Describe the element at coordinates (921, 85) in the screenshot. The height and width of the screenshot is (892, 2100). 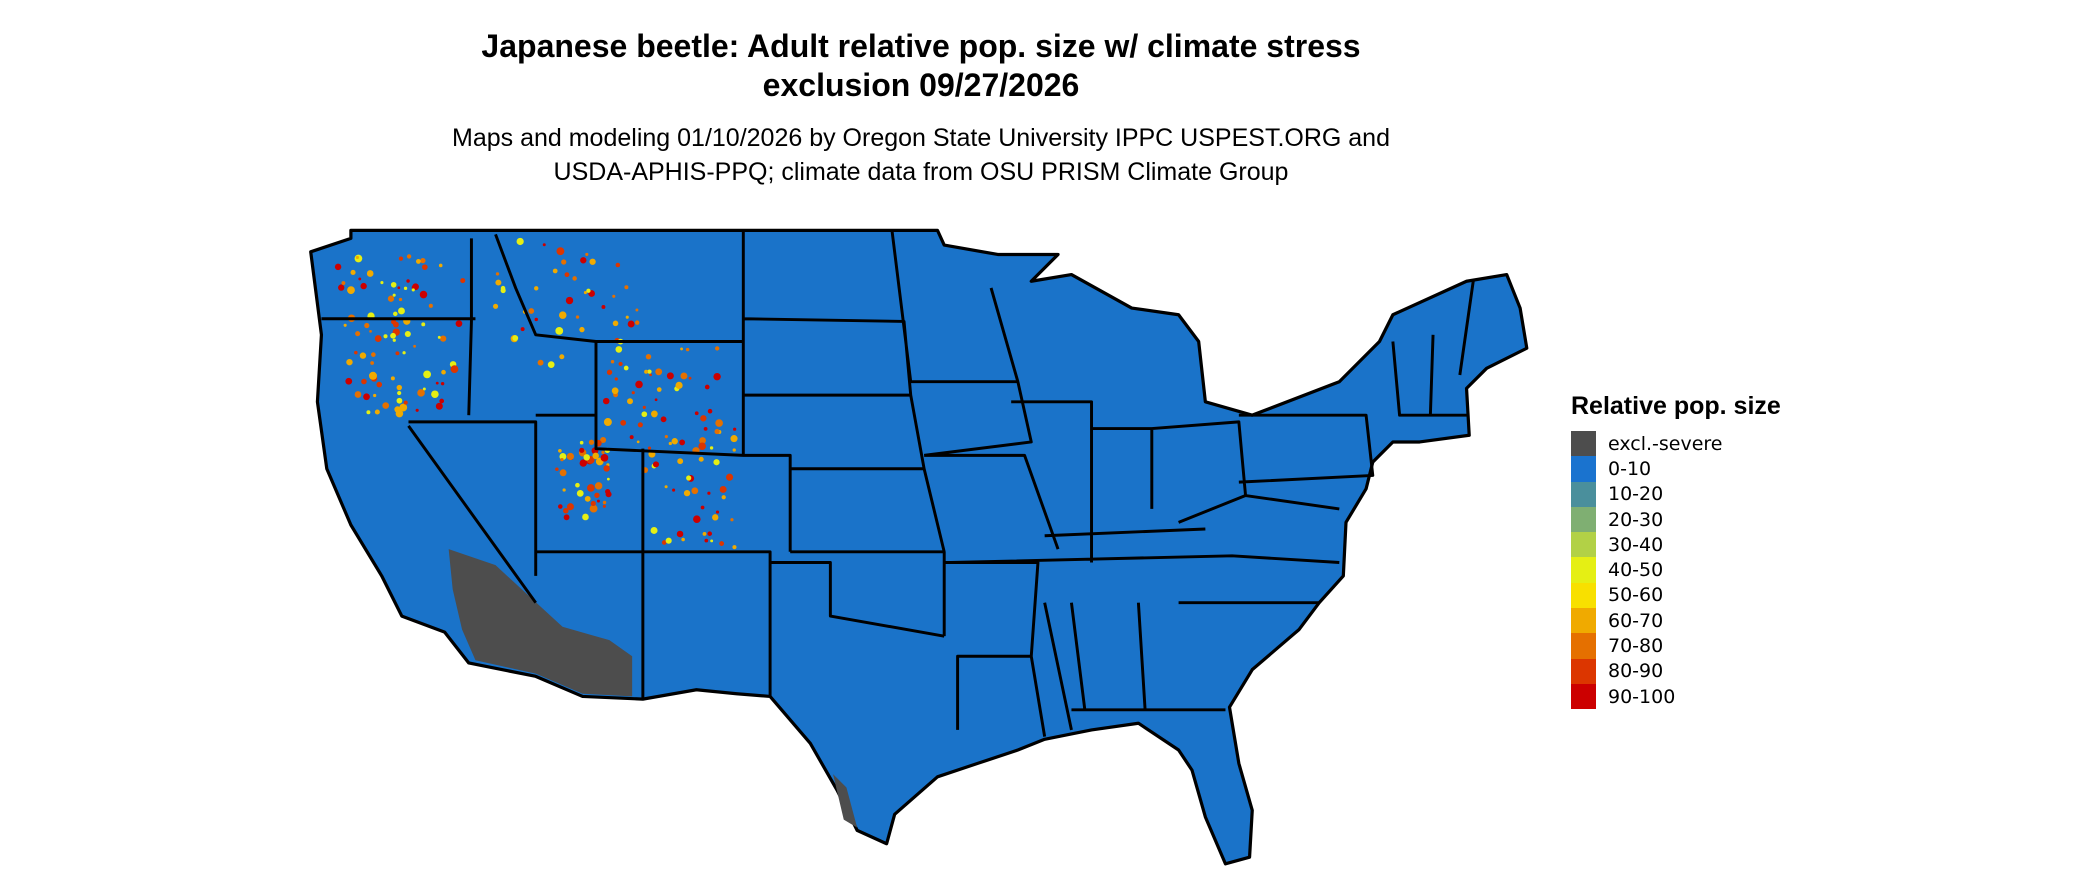
I see `title-line-2: exclusion 09/27/2026` at that location.